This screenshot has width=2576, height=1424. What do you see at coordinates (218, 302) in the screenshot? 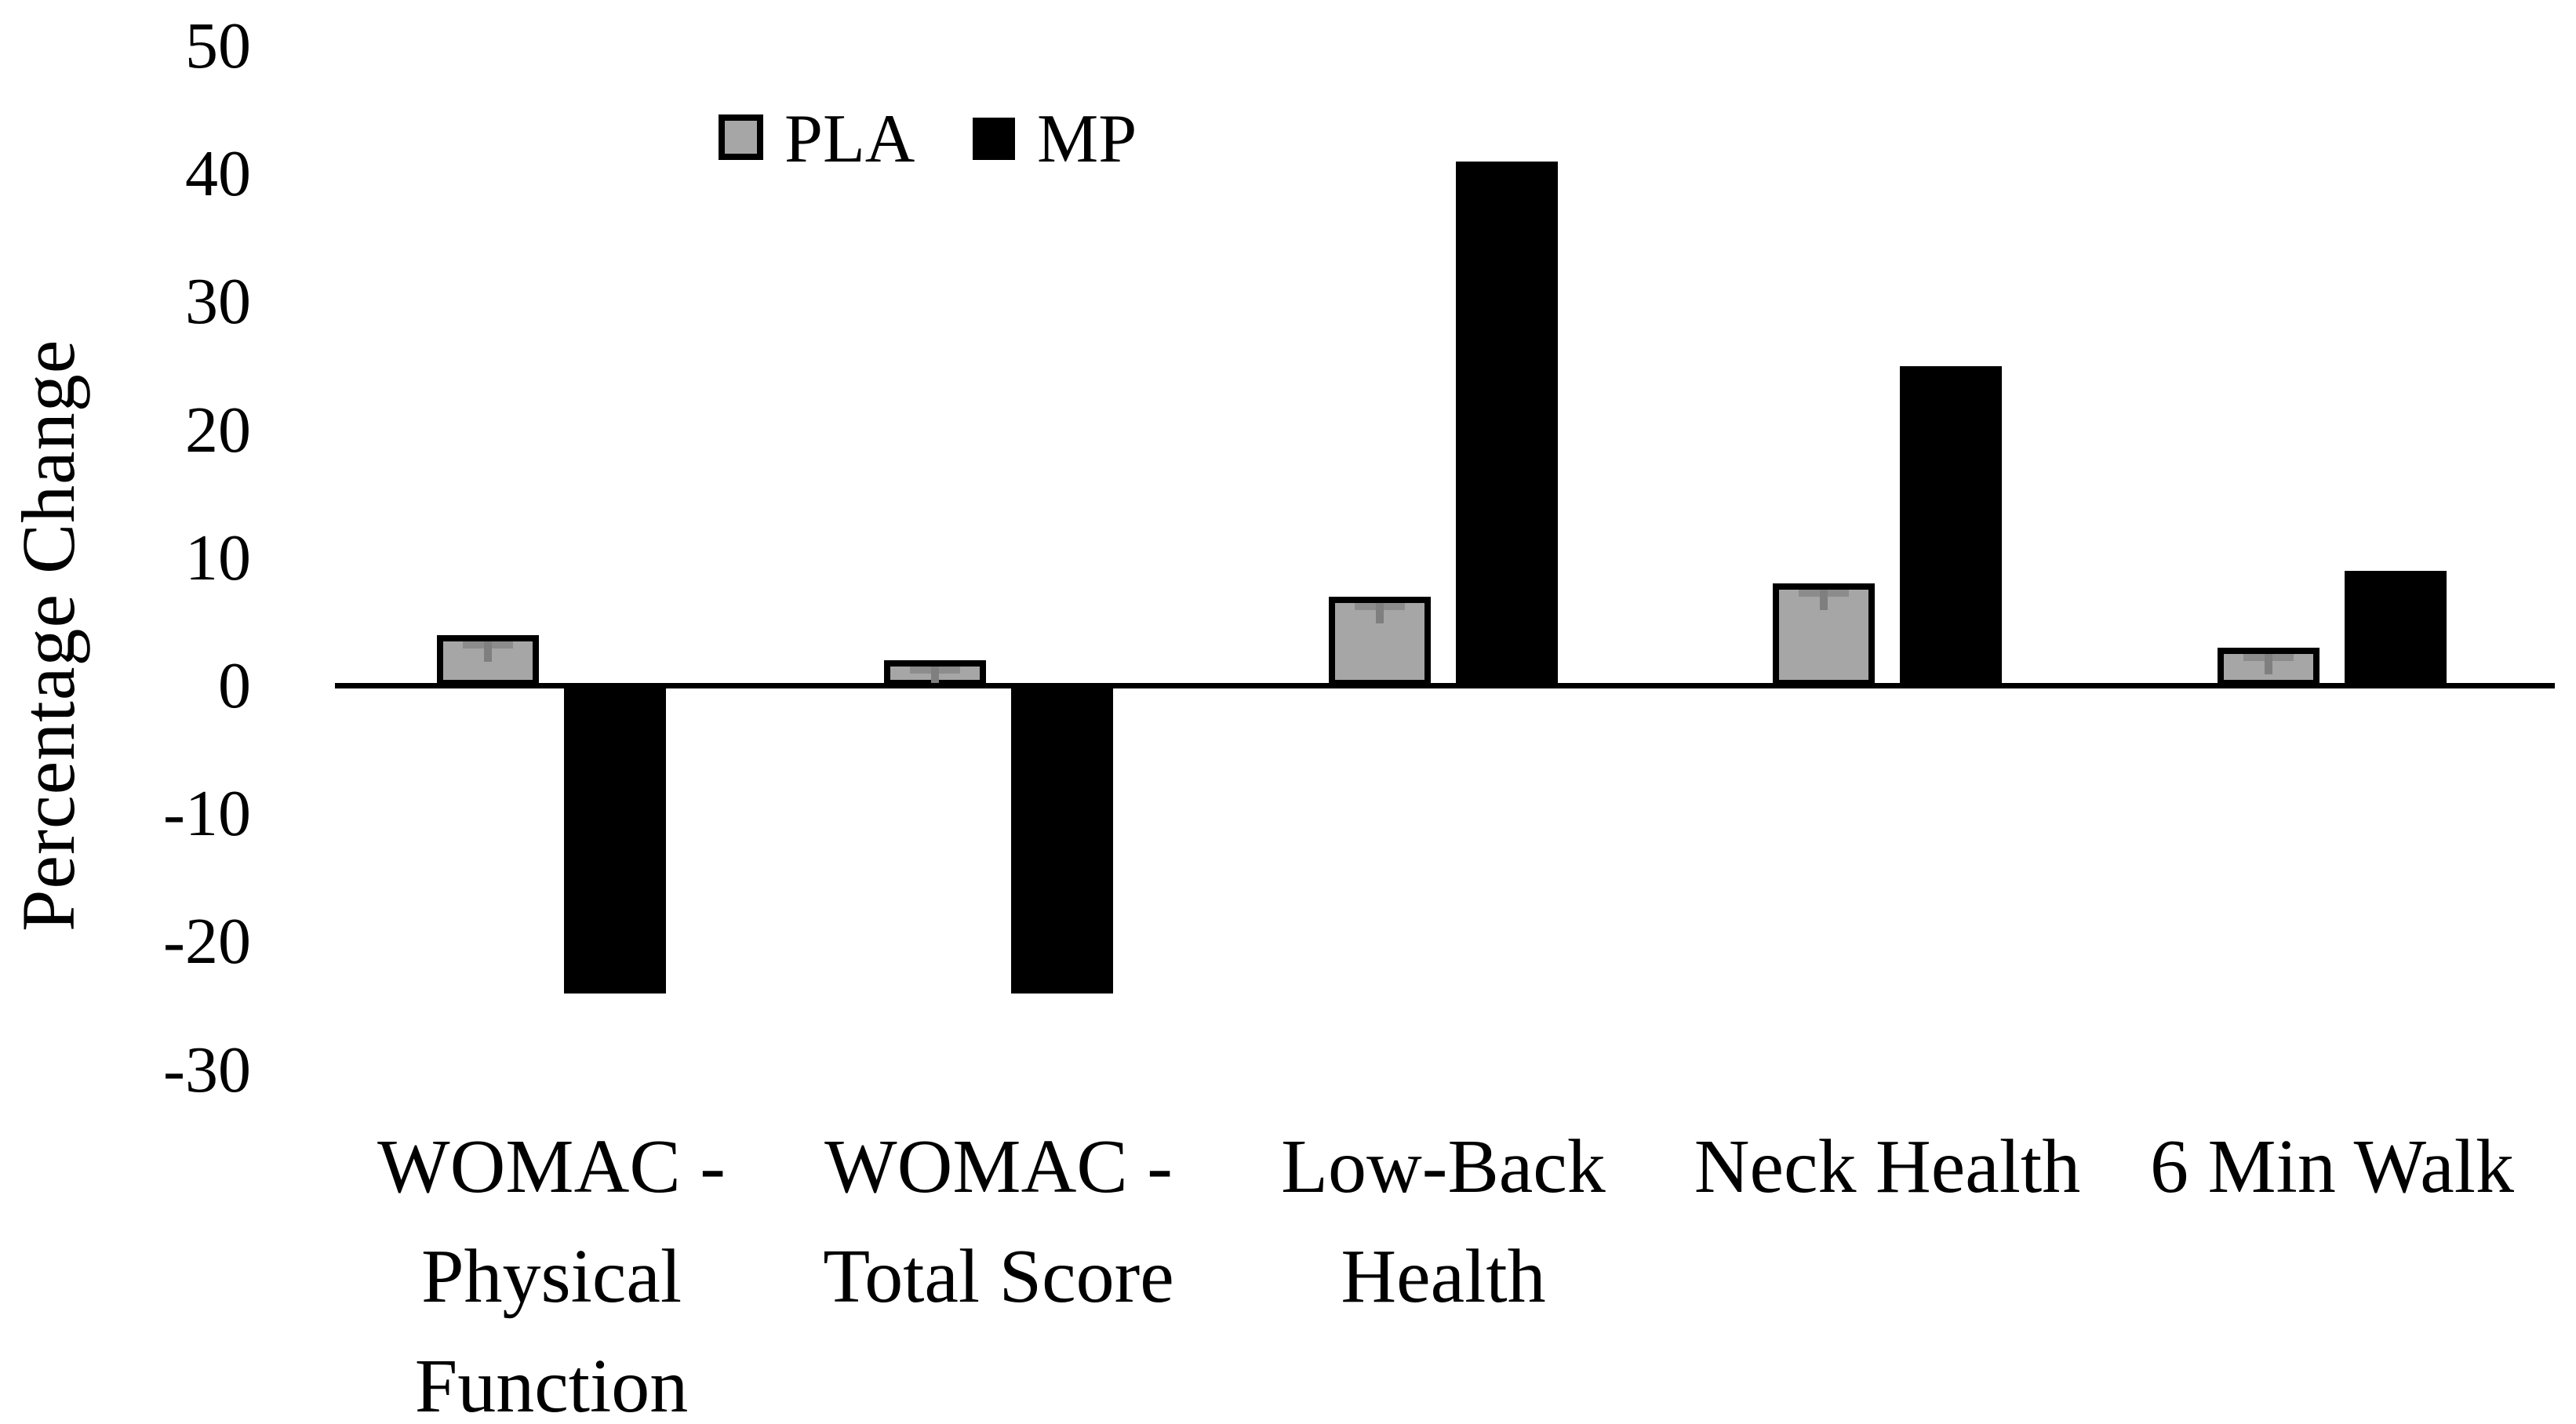
I see `y-tick-label-30: 30` at bounding box center [218, 302].